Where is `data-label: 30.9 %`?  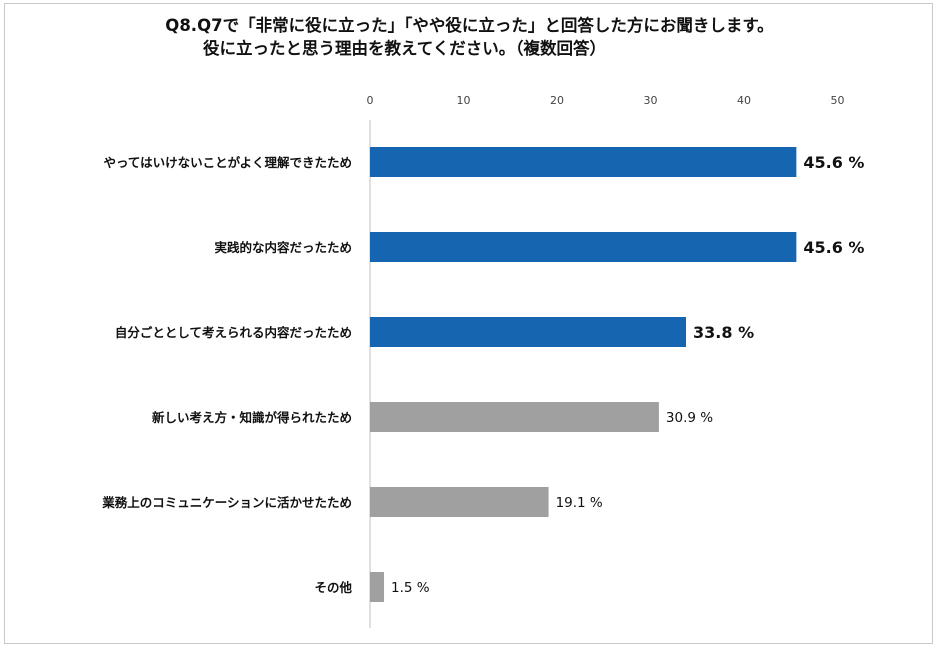
data-label: 30.9 % is located at coordinates (689, 418).